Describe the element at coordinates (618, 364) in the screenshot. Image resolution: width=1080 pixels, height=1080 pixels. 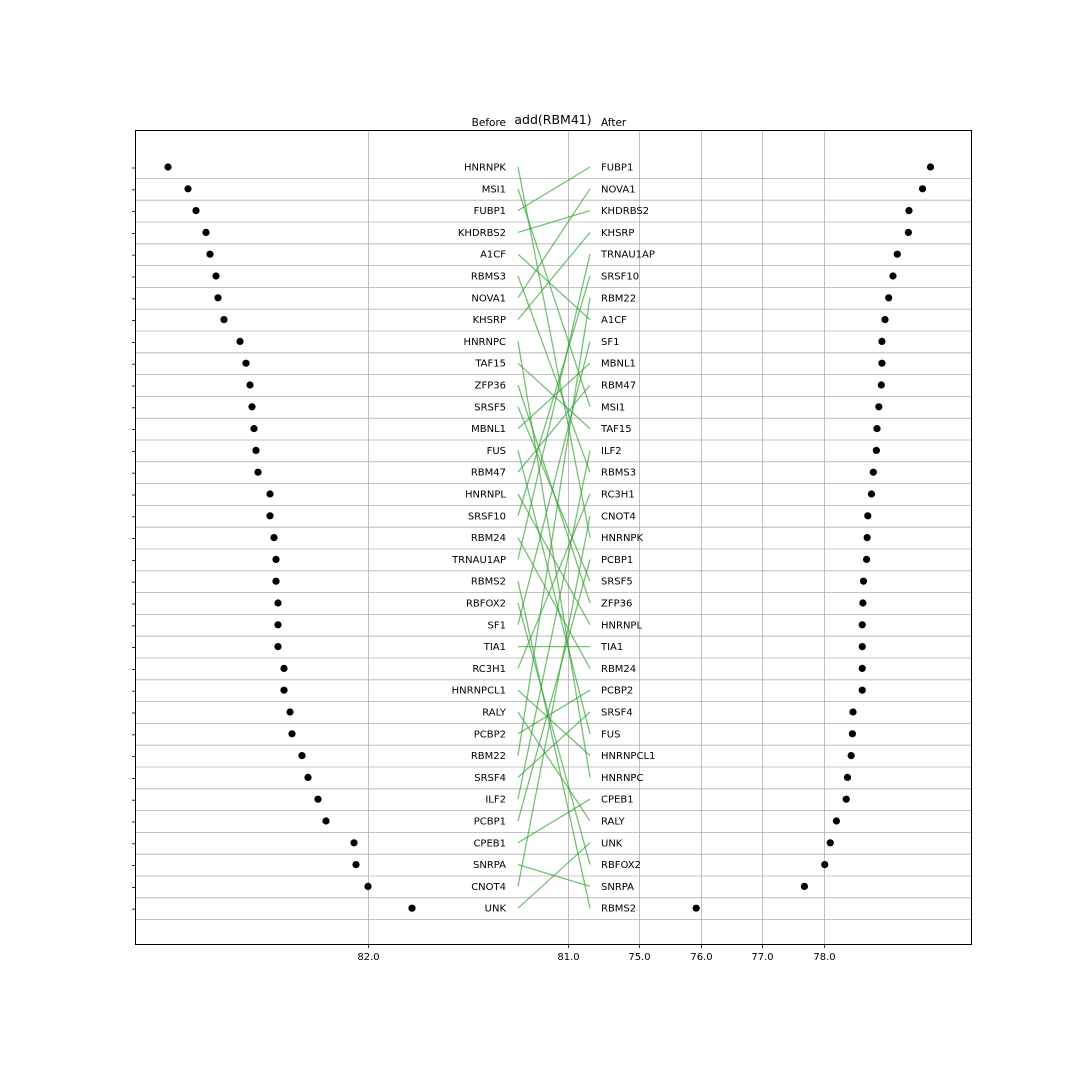
I see `after-label: MBNL1` at that location.